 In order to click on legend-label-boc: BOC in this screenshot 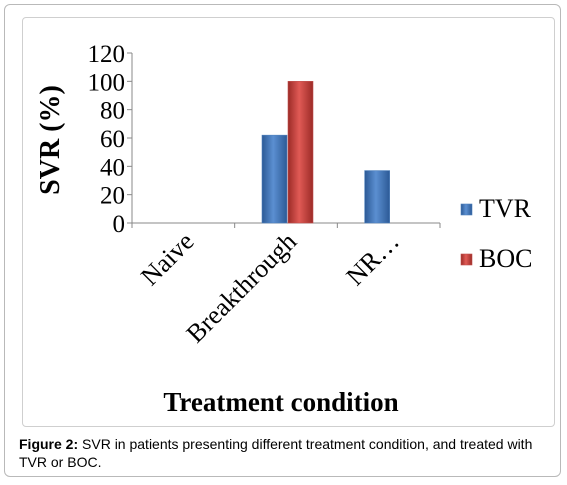, I will do `click(505, 258)`.